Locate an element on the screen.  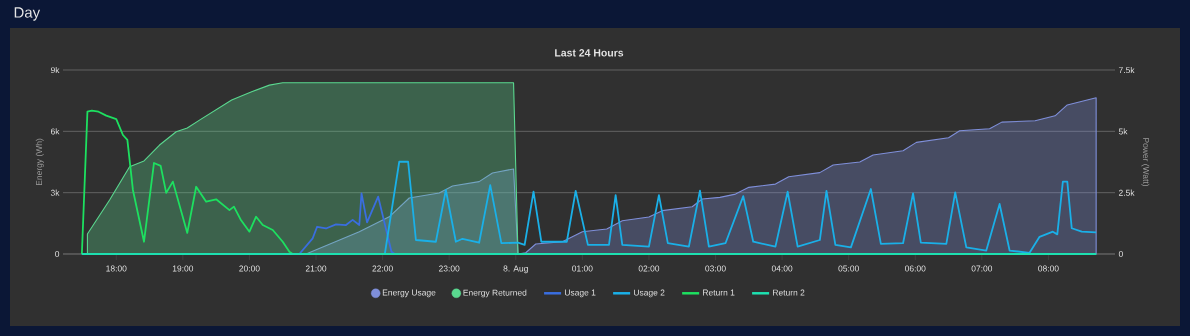
y-tick-label: 6k is located at coordinates (55, 131).